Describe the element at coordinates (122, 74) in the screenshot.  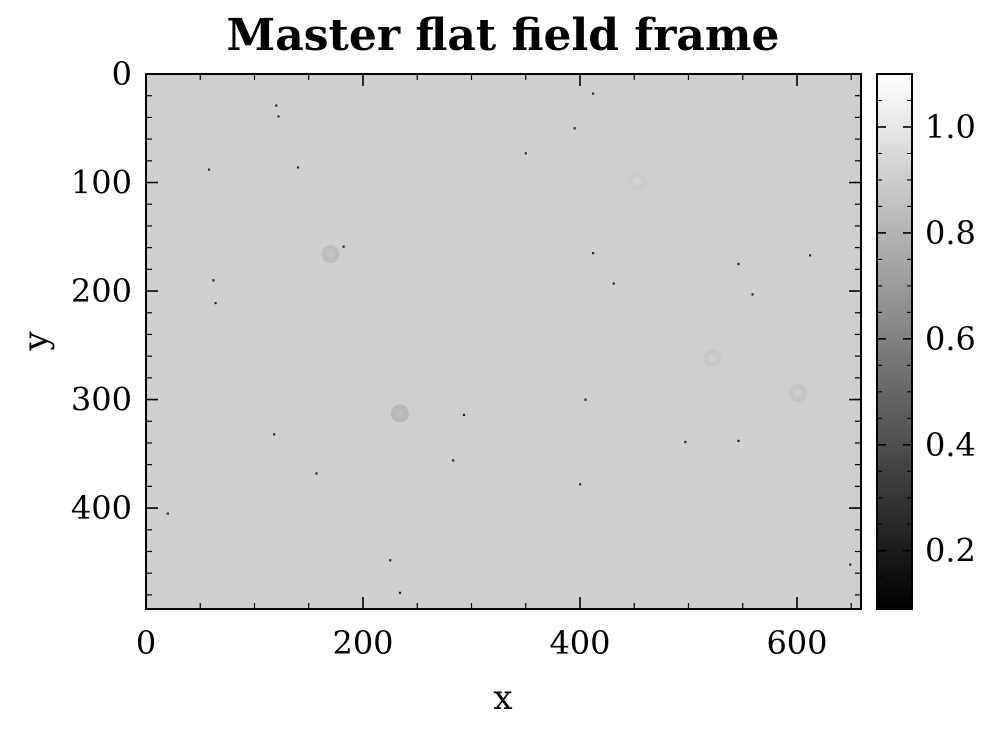
I see `y-tick-label: 0` at that location.